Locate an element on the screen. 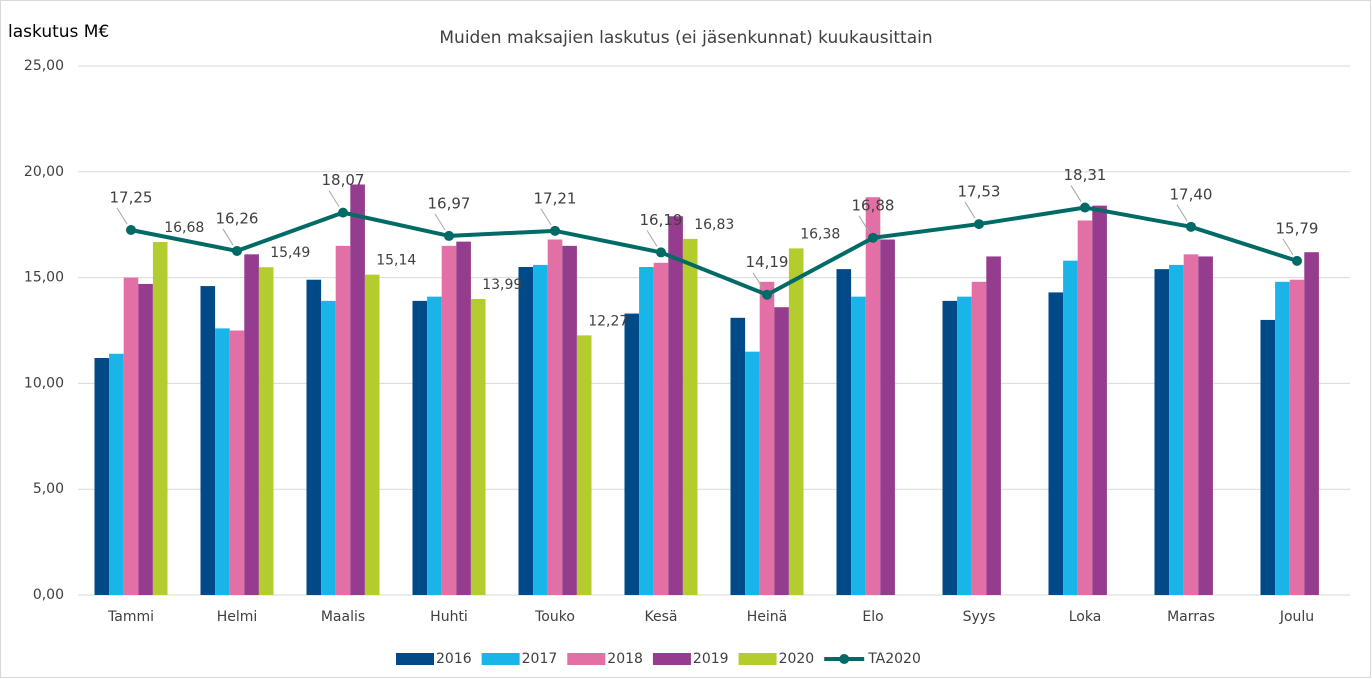 This screenshot has width=1372, height=679. data-label: 16,97 is located at coordinates (449, 203).